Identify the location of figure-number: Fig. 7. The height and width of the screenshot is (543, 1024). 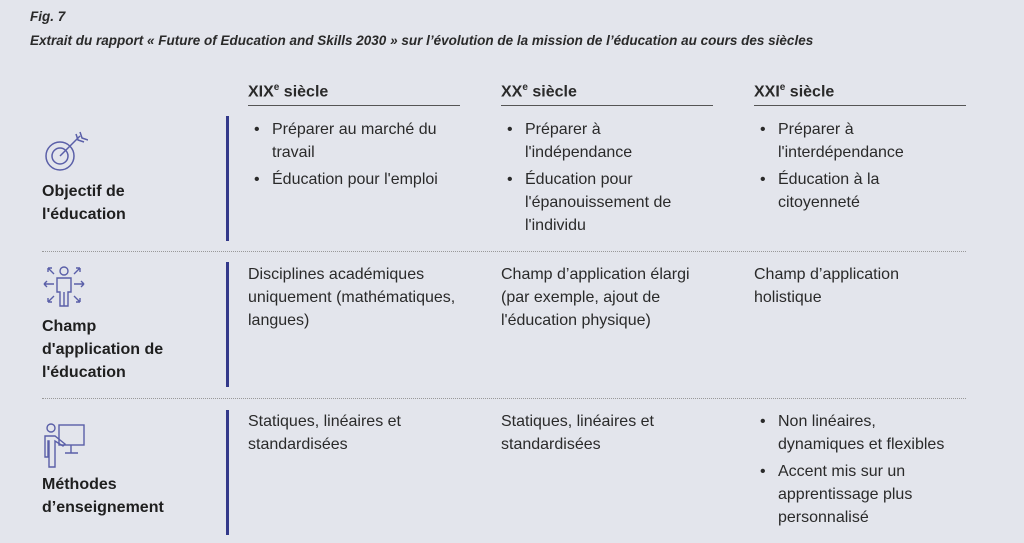
(48, 16).